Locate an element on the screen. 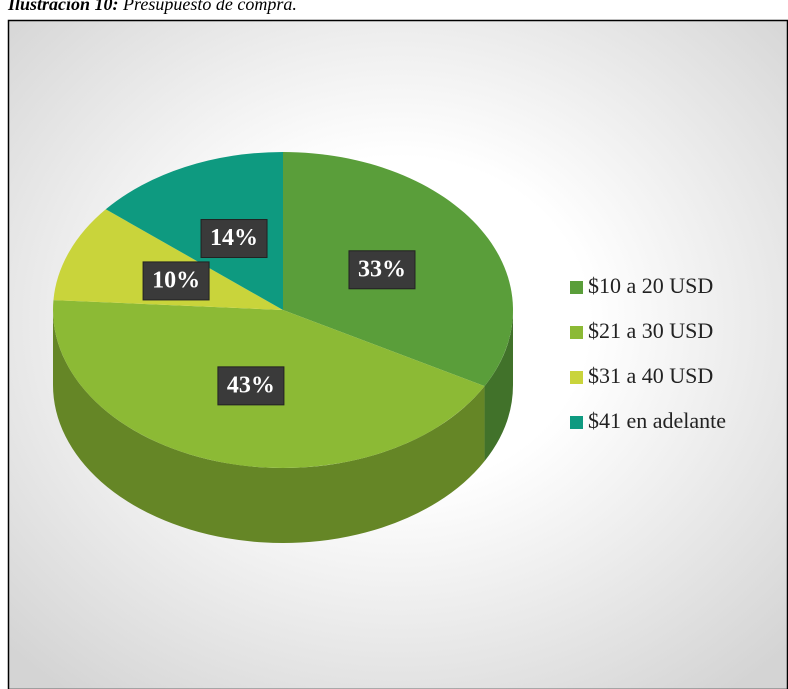 The image size is (788, 689). data-label: 43% is located at coordinates (251, 385).